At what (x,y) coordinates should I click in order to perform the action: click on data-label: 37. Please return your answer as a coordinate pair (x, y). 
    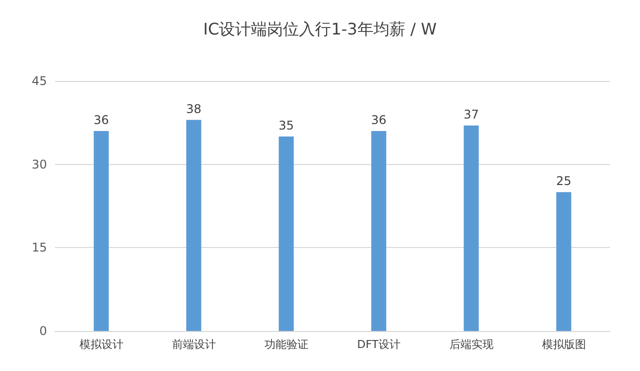
    Looking at the image, I should click on (471, 114).